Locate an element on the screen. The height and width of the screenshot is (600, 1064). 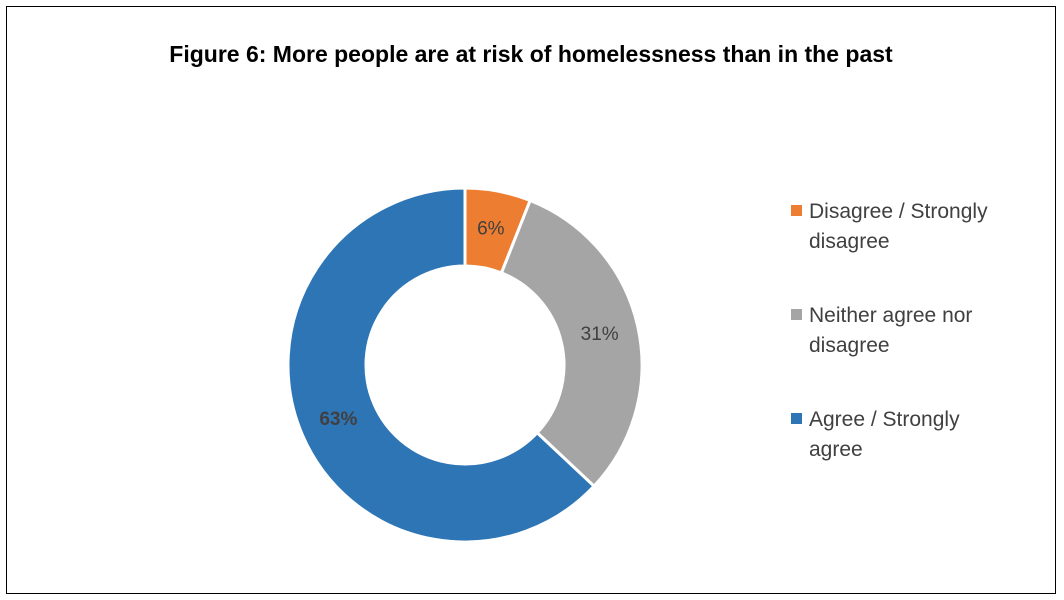
data-label-agree: 63% is located at coordinates (338, 419).